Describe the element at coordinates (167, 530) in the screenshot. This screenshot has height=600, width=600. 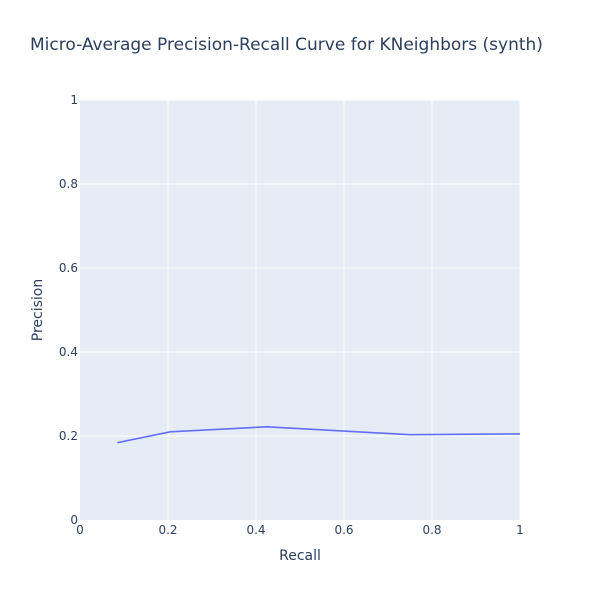
I see `x-tick-label: 0.2` at that location.